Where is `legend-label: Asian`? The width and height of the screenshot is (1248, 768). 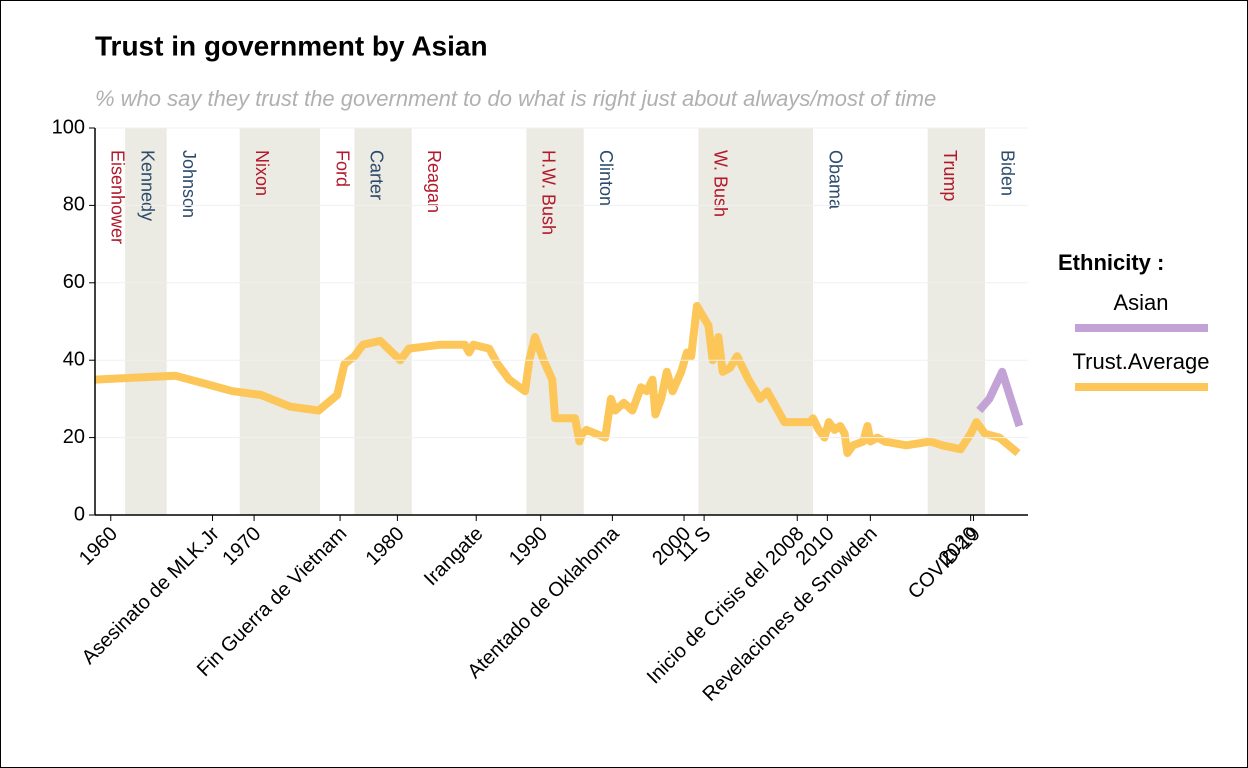
legend-label: Asian is located at coordinates (1140, 302).